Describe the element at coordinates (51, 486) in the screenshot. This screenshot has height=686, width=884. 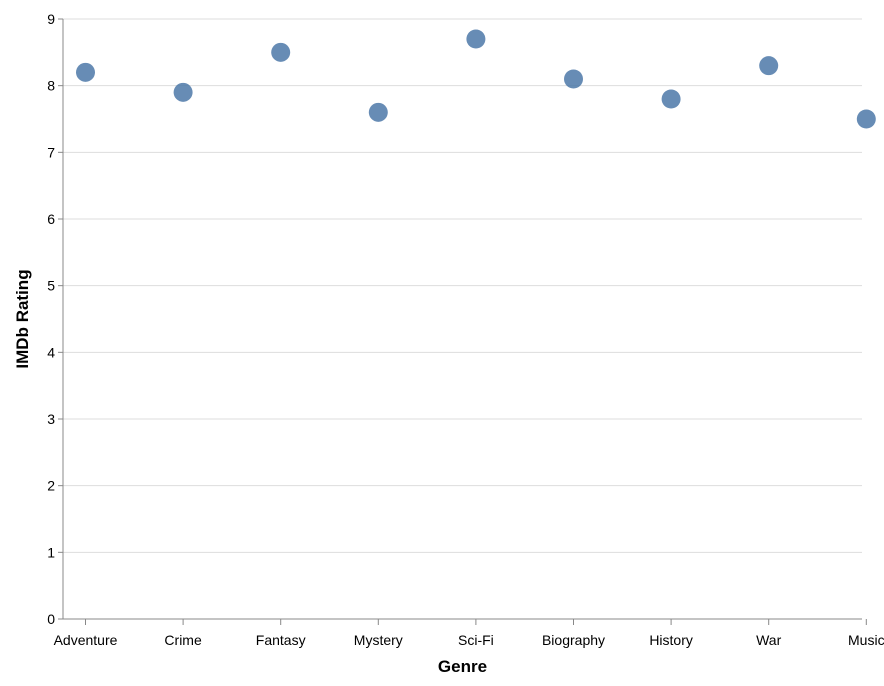
I see `y-tick-label: 2` at that location.